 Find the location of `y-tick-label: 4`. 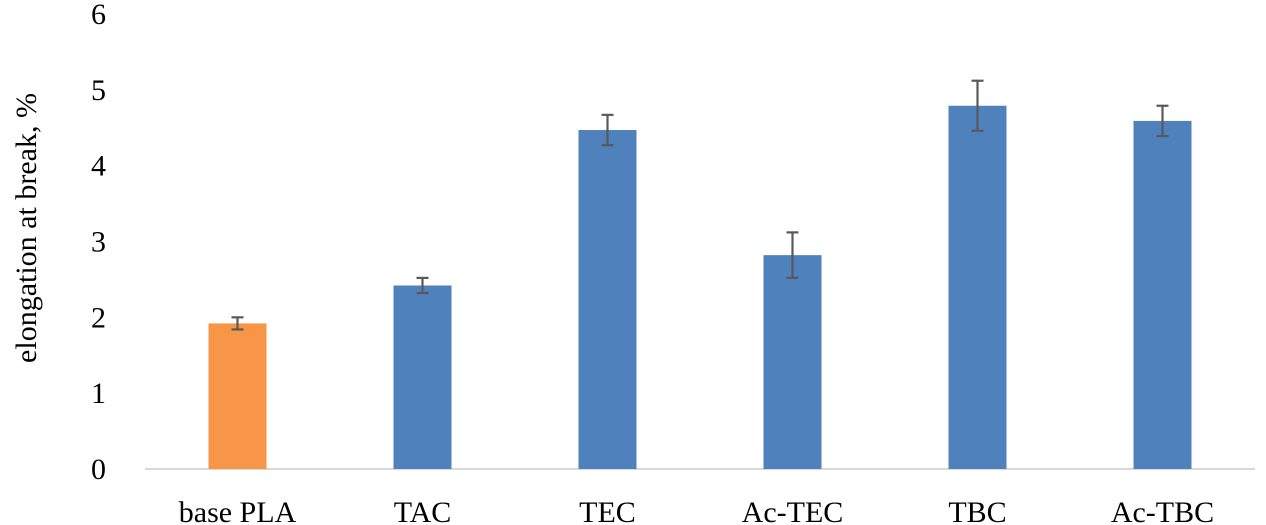

y-tick-label: 4 is located at coordinates (98, 166).